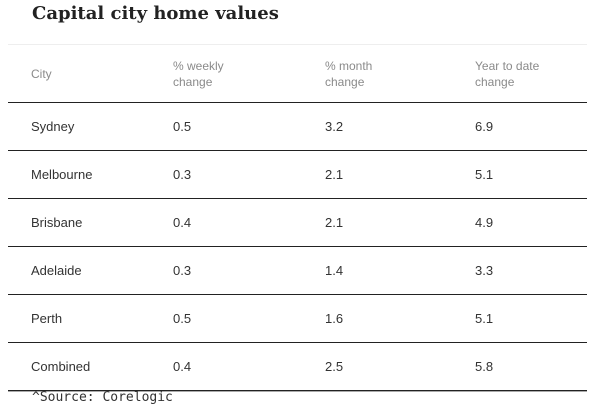 The width and height of the screenshot is (598, 416). Describe the element at coordinates (334, 318) in the screenshot. I see `cell-month-change: 1.6` at that location.